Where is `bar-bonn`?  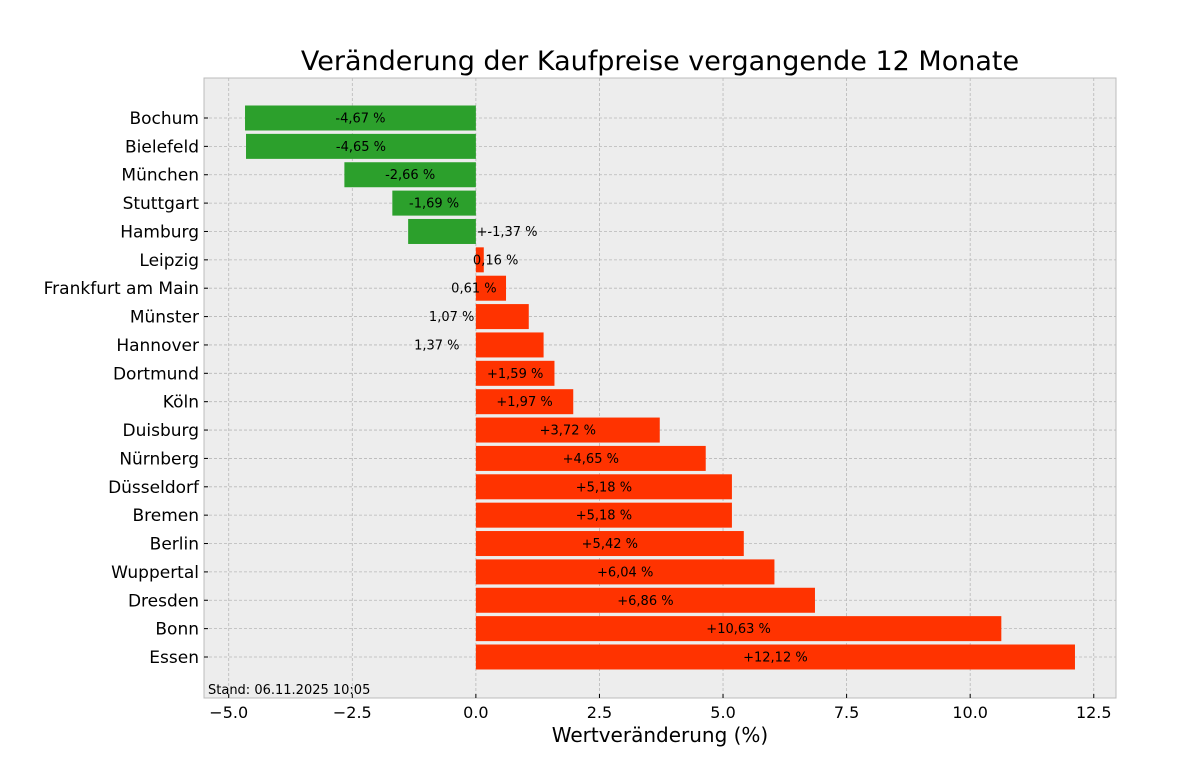 bar-bonn is located at coordinates (738, 629).